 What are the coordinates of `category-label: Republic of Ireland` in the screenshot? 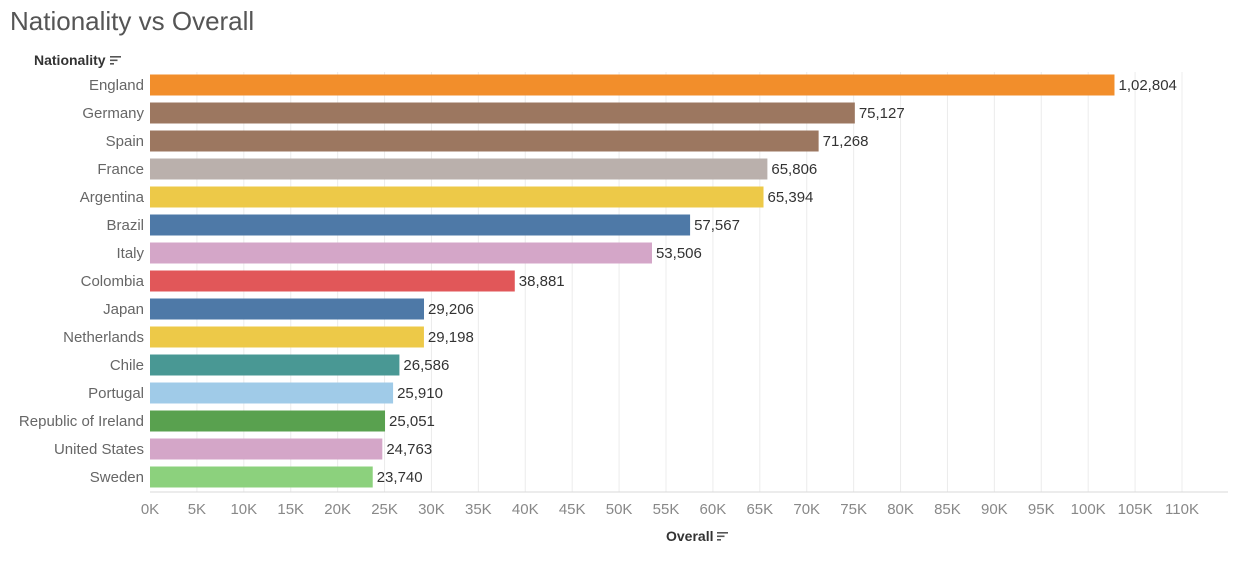 It's located at (81, 421).